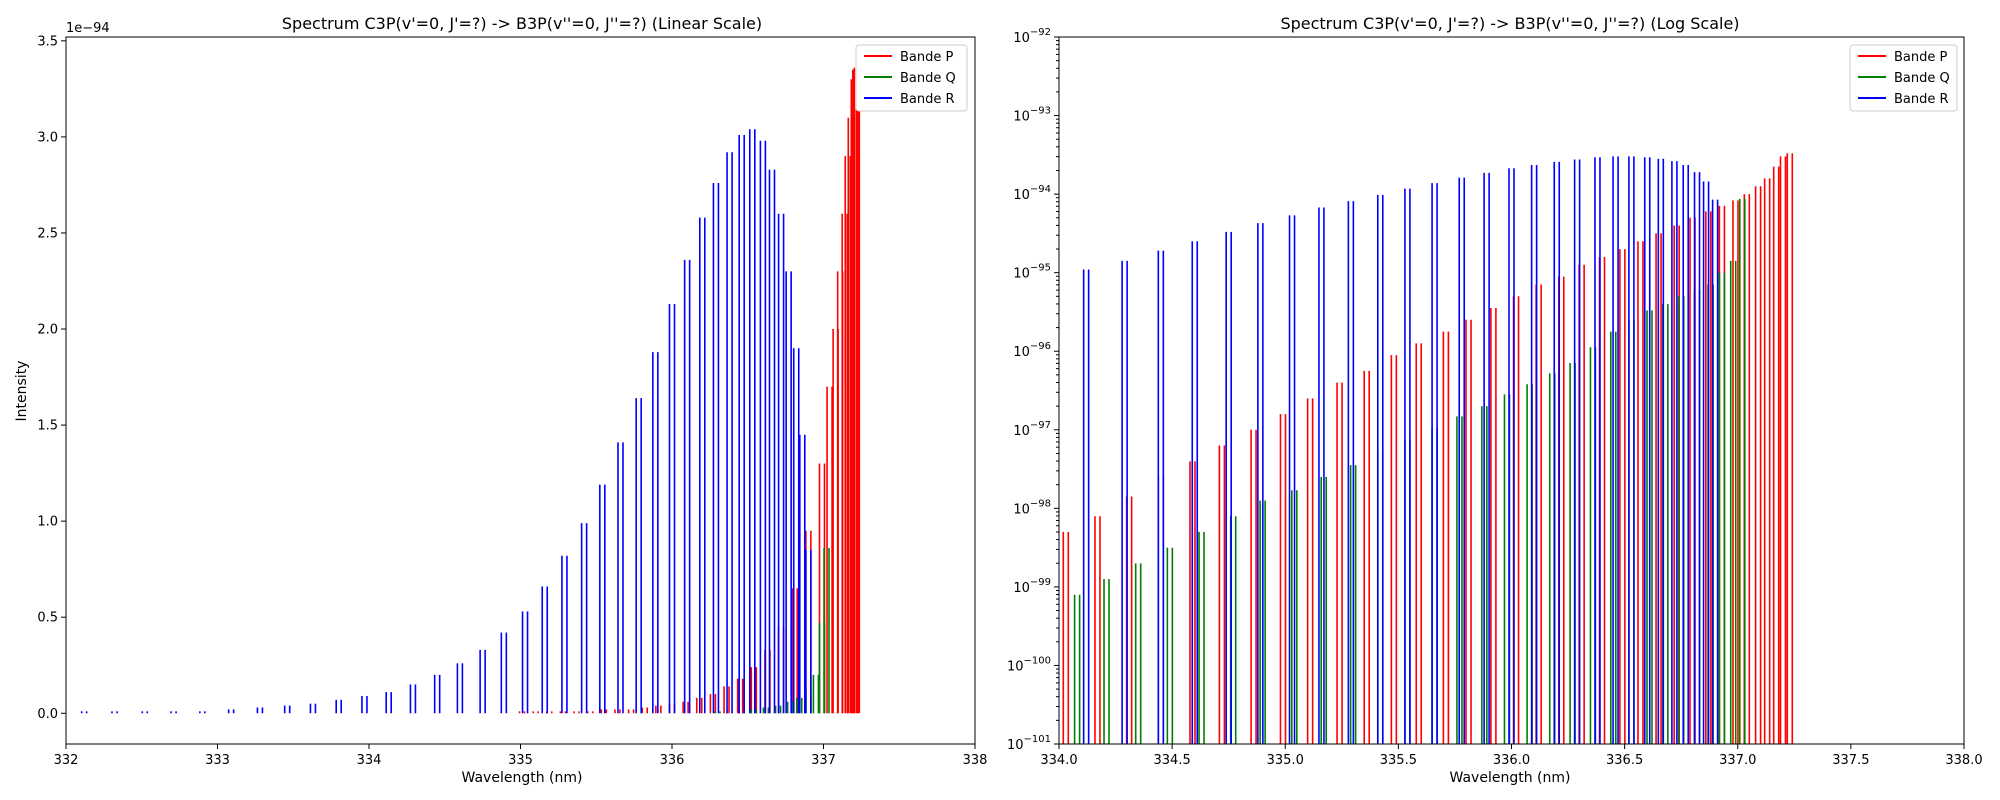  What do you see at coordinates (672, 760) in the screenshot?
I see `x-tick-label: 336` at bounding box center [672, 760].